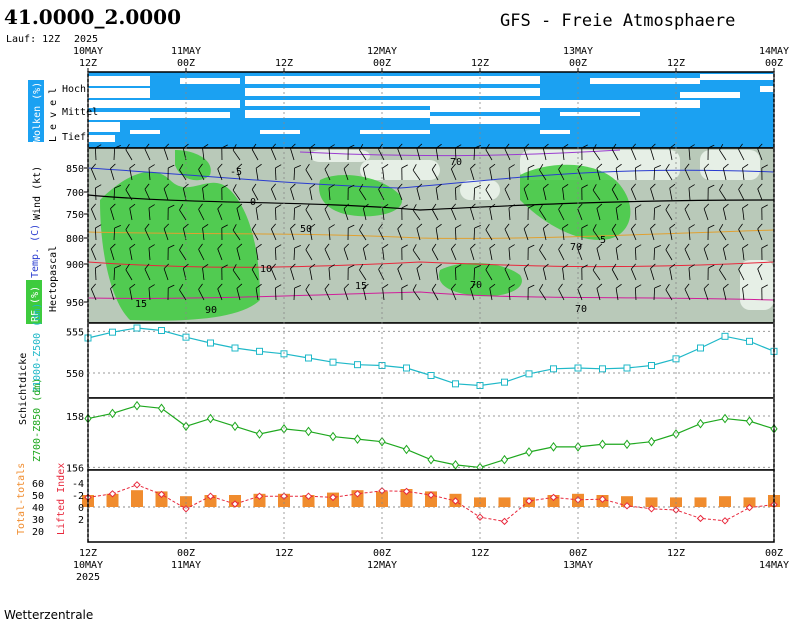 The image size is (800, 625). Describe the element at coordinates (361, 286) in the screenshot. I see `isotherm-label-4: 15` at that location.